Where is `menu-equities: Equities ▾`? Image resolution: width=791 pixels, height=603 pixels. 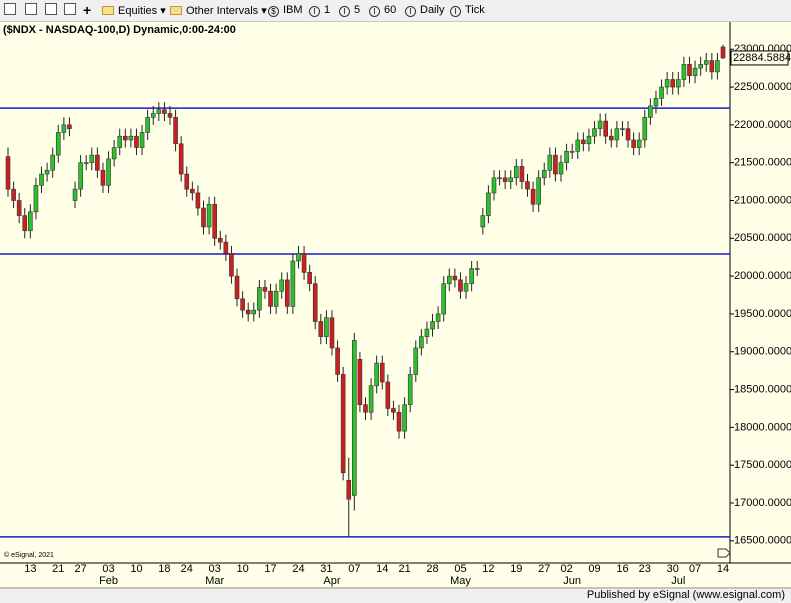
menu-equities: Equities ▾ is located at coordinates (134, 10).